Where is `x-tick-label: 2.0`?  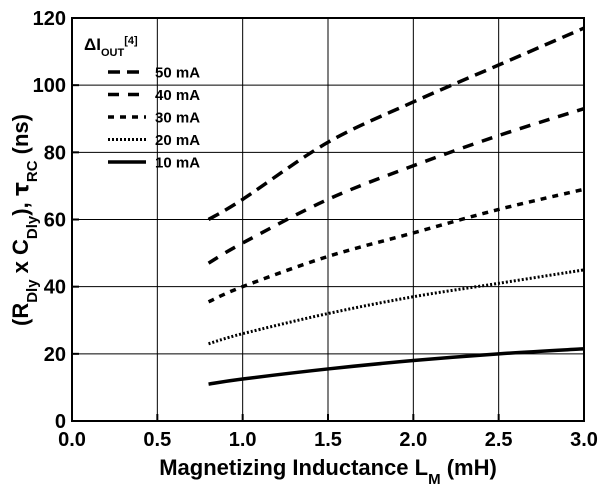
x-tick-label: 2.0 is located at coordinates (413, 440).